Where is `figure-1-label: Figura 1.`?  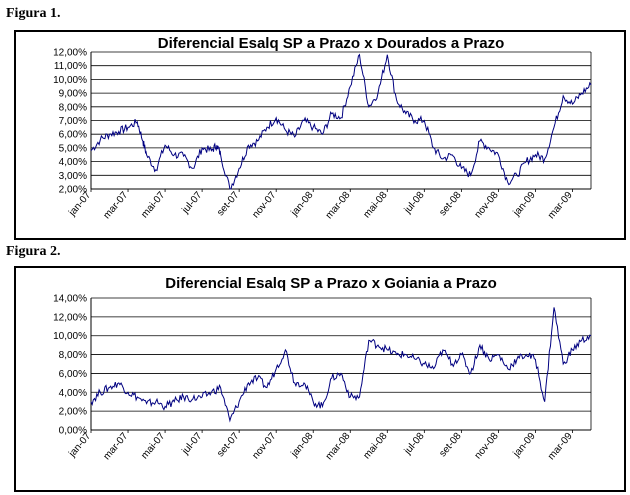 figure-1-label: Figura 1. is located at coordinates (33, 13).